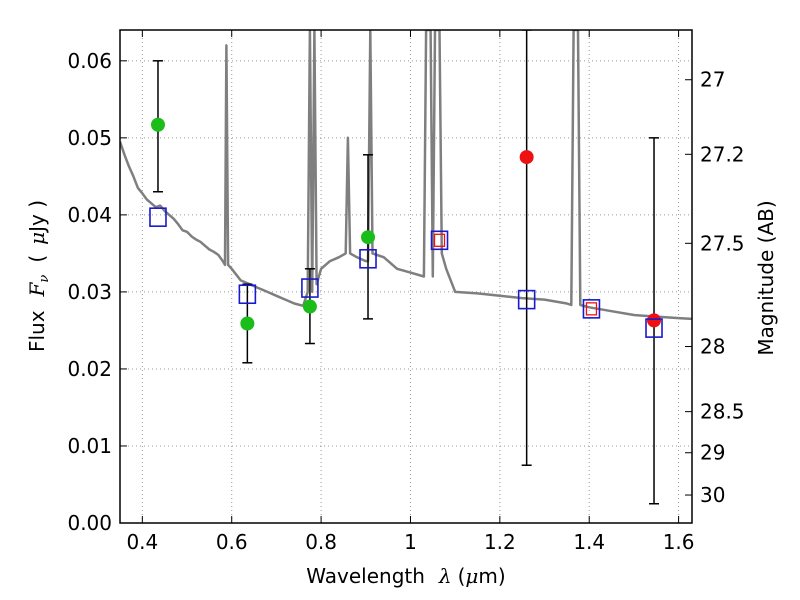  What do you see at coordinates (232, 542) in the screenshot?
I see `x-tick-label: 0.6` at bounding box center [232, 542].